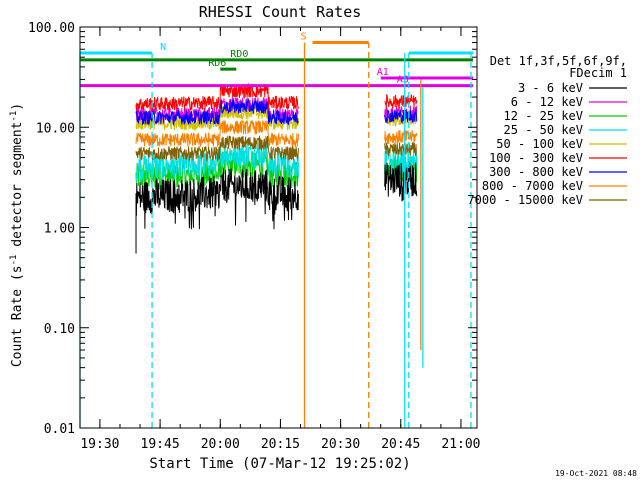 The image size is (640, 480). I want to click on series-line-12-25-keV-seg0, so click(217, 170).